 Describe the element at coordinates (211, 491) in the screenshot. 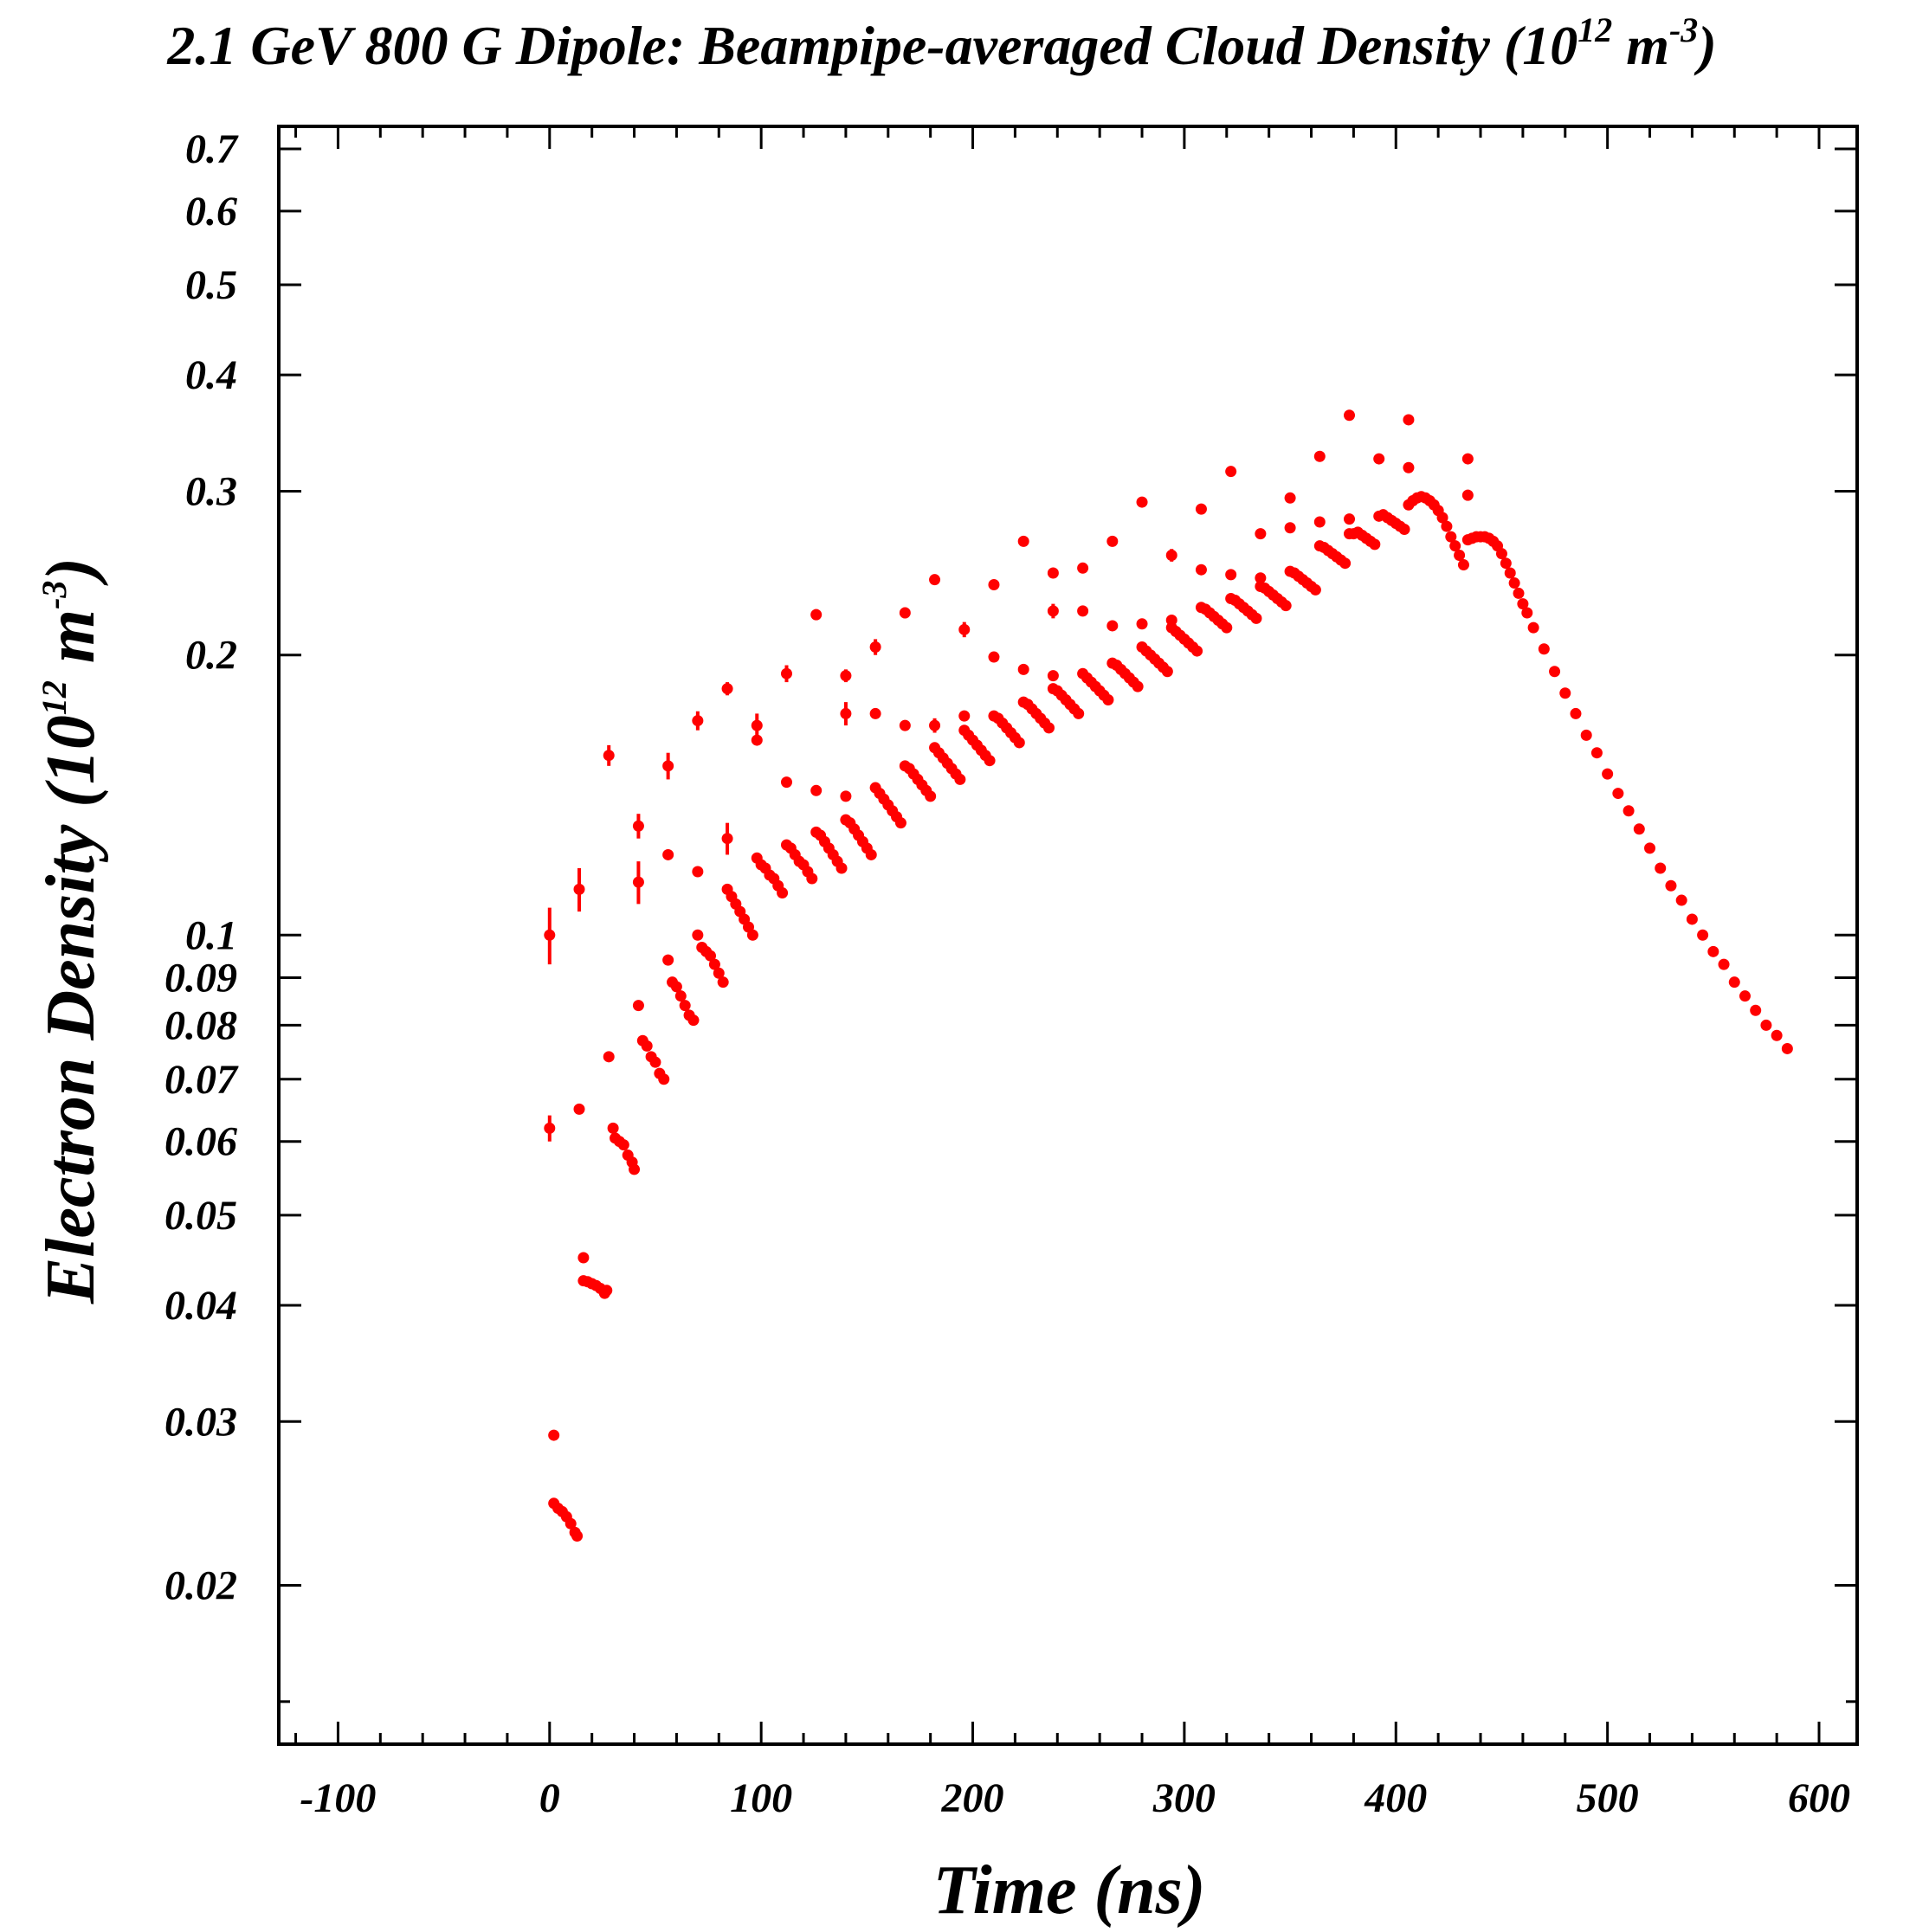

I see `y-tick-label: 0.3` at that location.